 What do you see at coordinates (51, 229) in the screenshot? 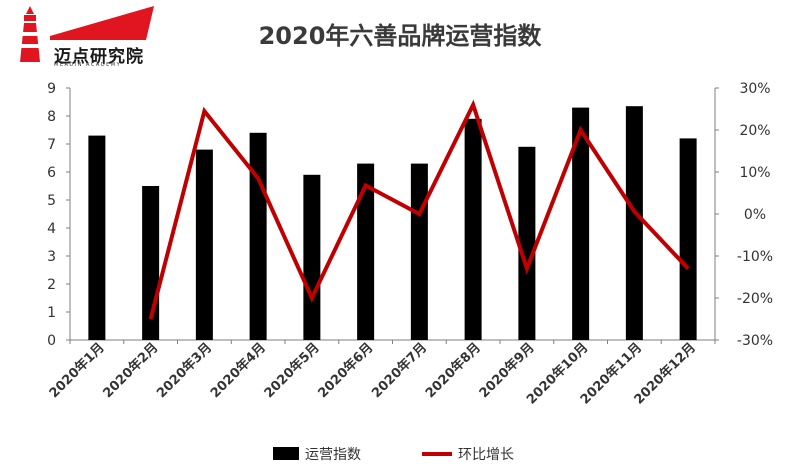
I see `left-axis-tick-label: 4` at bounding box center [51, 229].